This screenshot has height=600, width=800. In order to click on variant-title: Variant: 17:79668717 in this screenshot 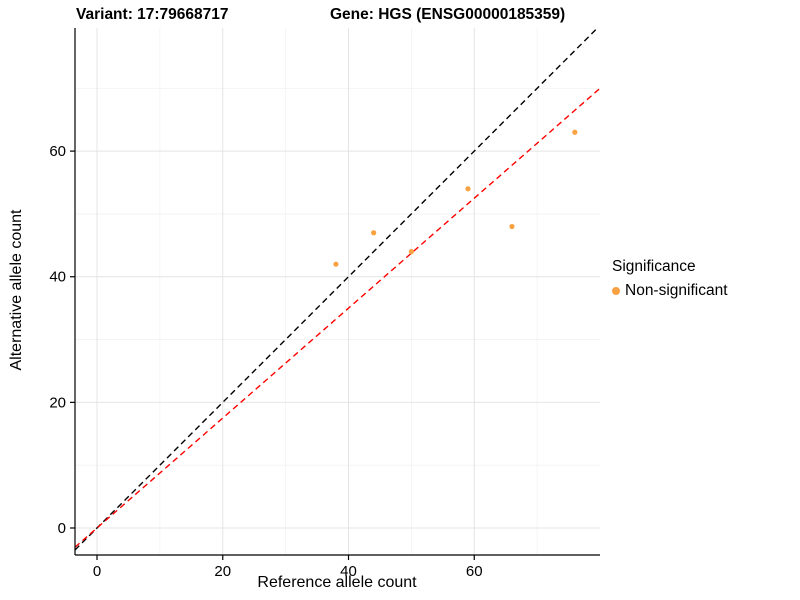, I will do `click(152, 14)`.